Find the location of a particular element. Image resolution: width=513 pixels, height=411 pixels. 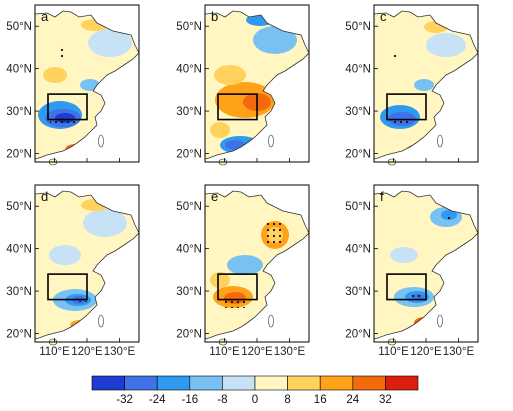

colorbar-tick-label: 24 is located at coordinates (352, 400).